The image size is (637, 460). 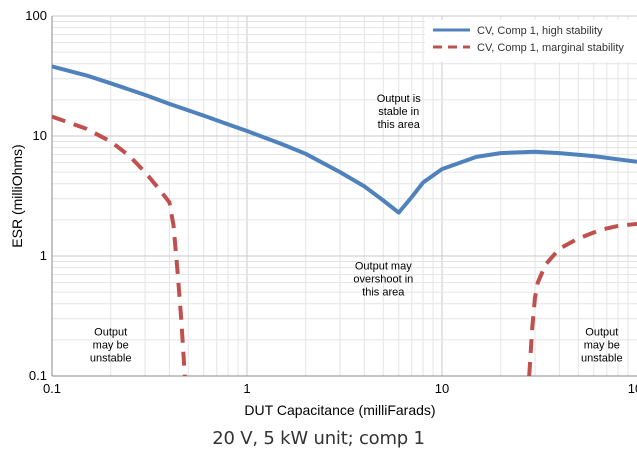 What do you see at coordinates (246, 388) in the screenshot?
I see `x-tick-label: 1` at bounding box center [246, 388].